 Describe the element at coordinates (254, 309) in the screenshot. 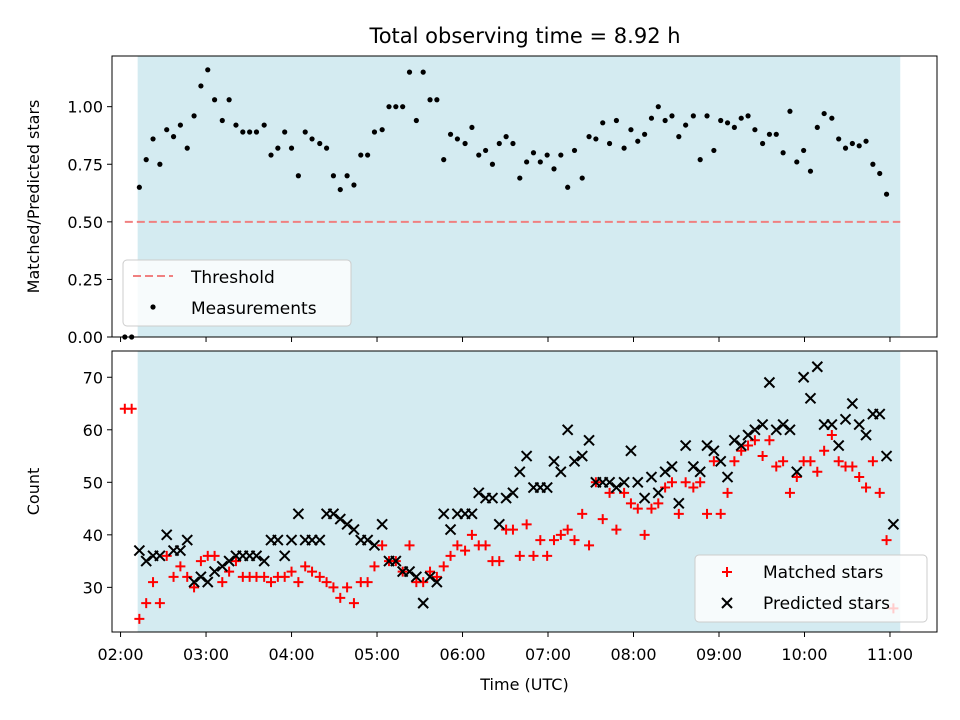

I see `legend-measurements-label: Measurements` at that location.